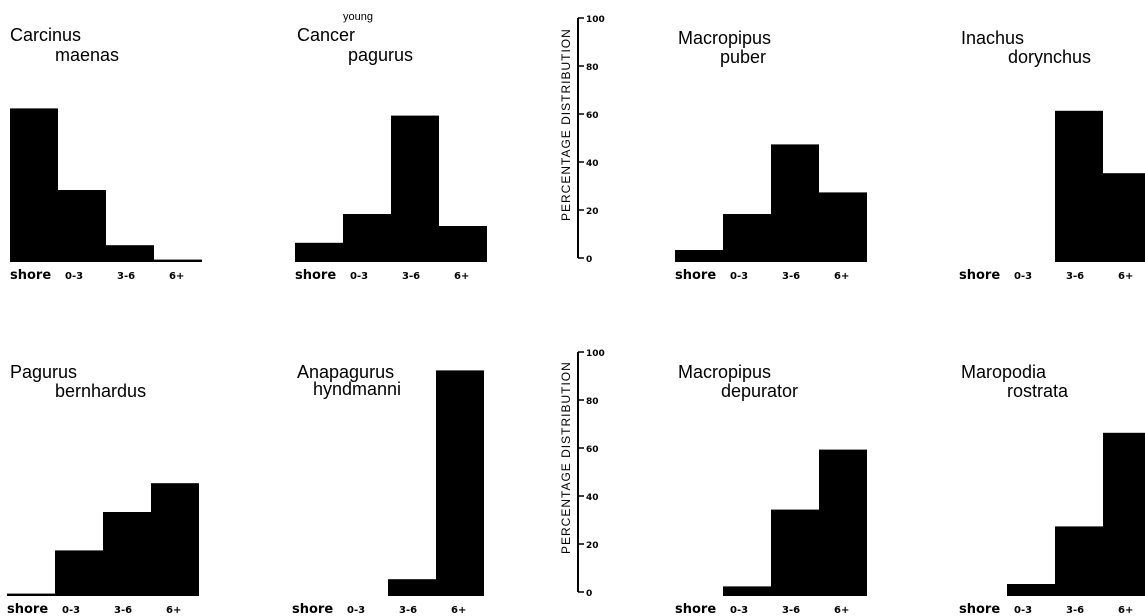 The width and height of the screenshot is (1145, 616). I want to click on title-line2: hyndmanni, so click(357, 389).